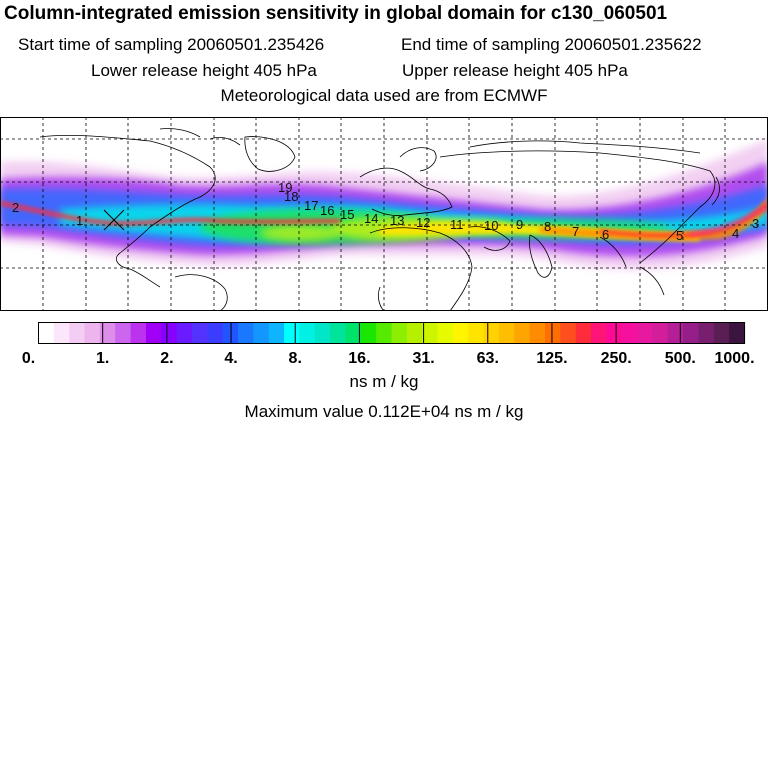 This screenshot has height=768, width=768. What do you see at coordinates (327, 210) in the screenshot?
I see `trajectory-label: 16` at bounding box center [327, 210].